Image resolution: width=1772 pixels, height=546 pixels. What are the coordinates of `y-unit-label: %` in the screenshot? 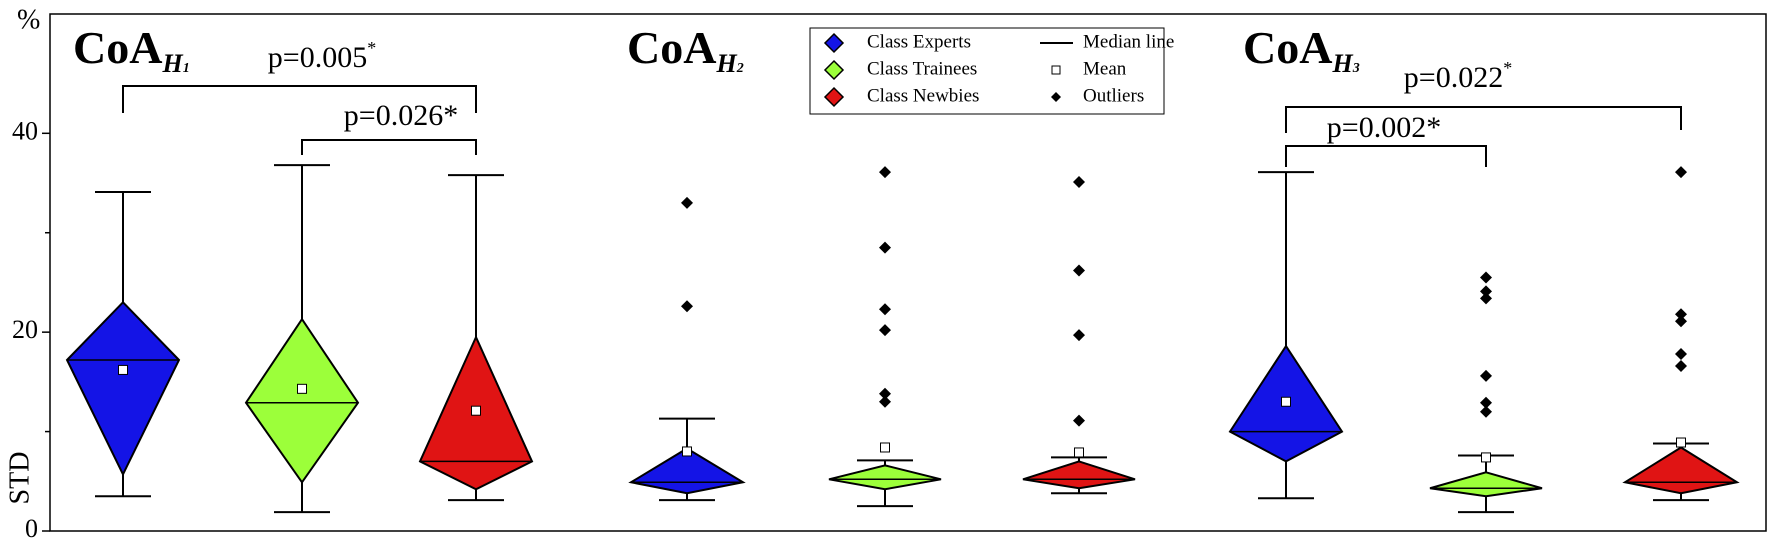 It's located at (28, 19).